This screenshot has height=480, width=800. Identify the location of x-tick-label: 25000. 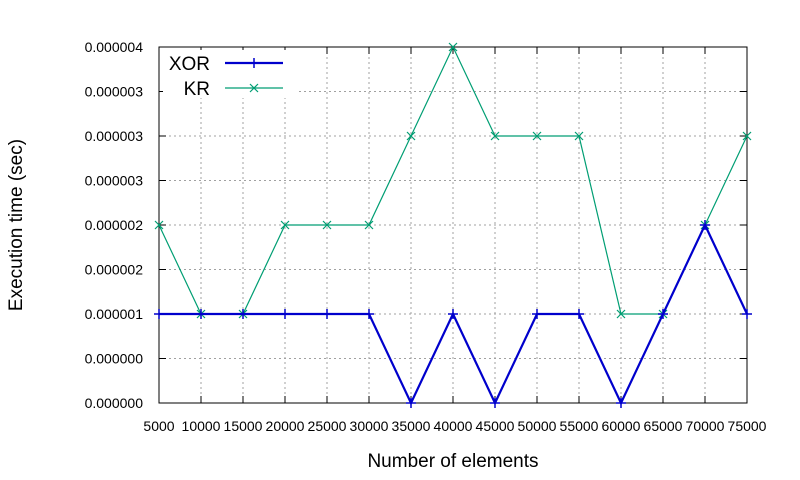
(327, 426).